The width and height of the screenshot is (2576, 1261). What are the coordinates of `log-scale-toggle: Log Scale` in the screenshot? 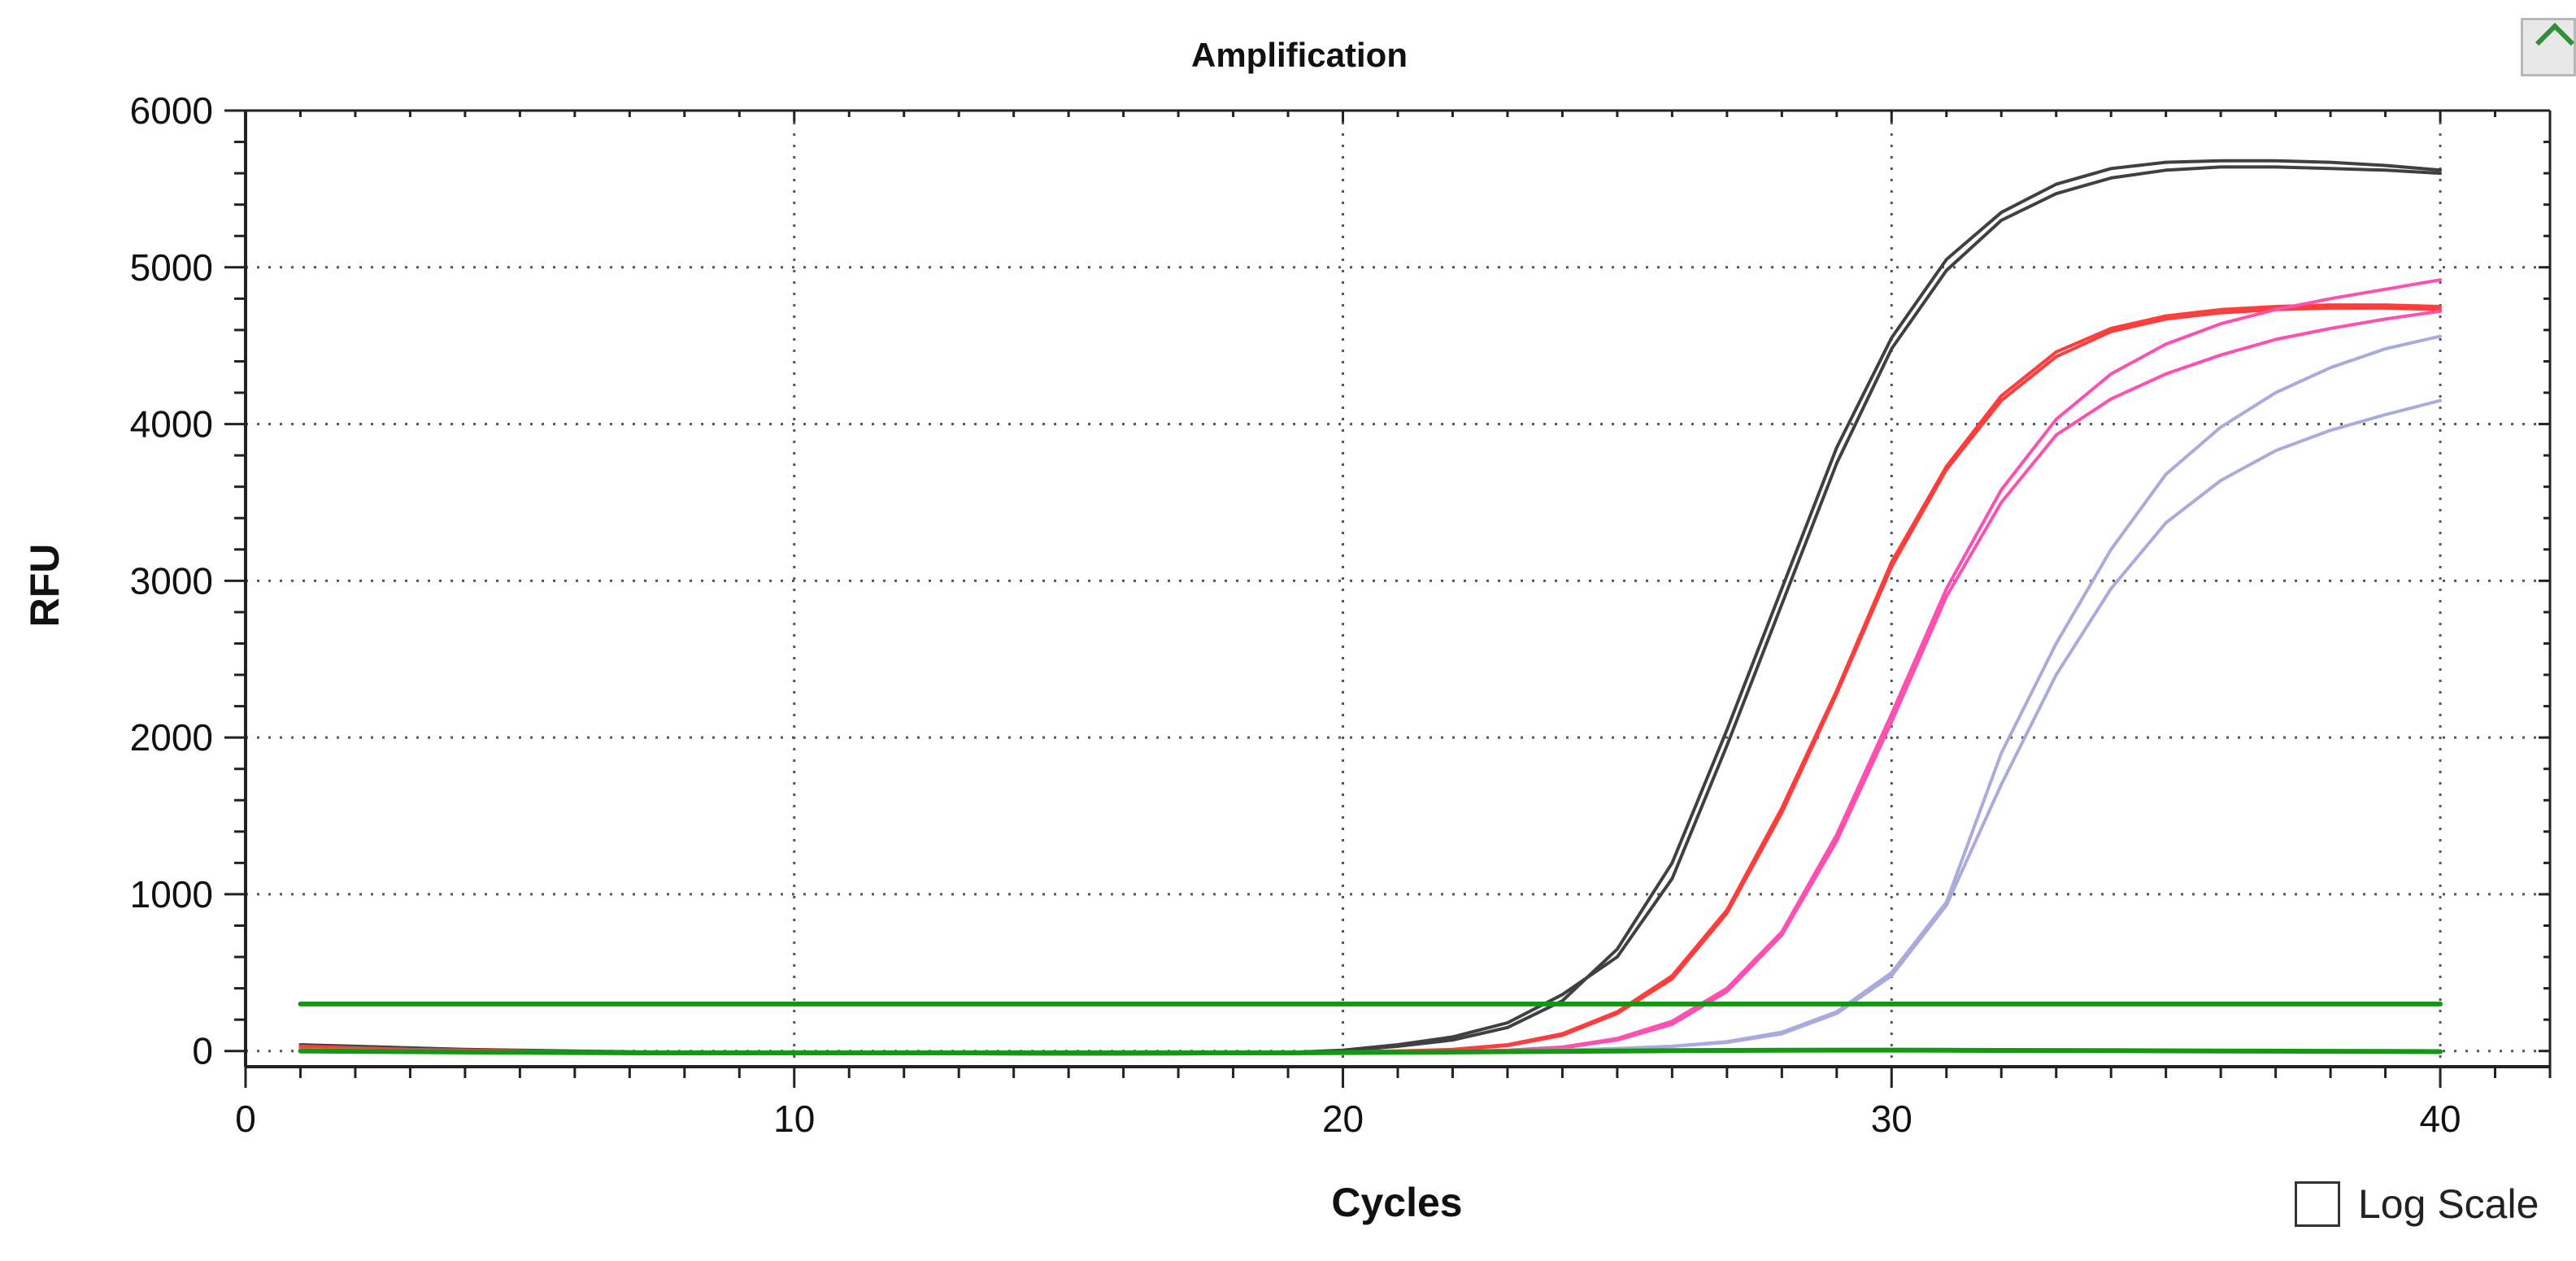 It's located at (2417, 1204).